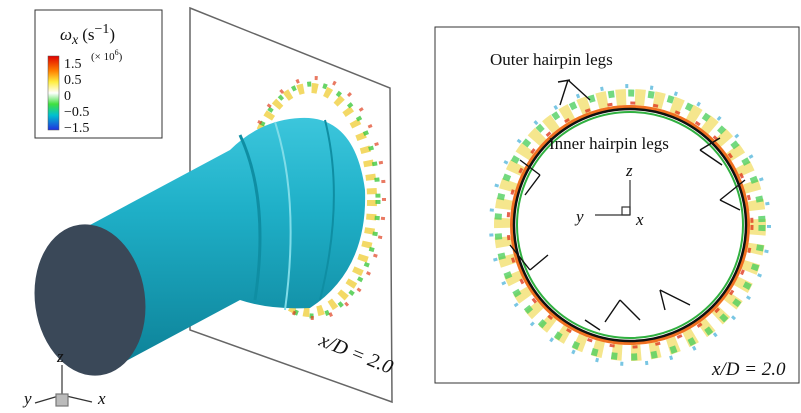 The width and height of the screenshot is (801, 413). Describe the element at coordinates (53, 93) in the screenshot. I see `colorbar` at that location.